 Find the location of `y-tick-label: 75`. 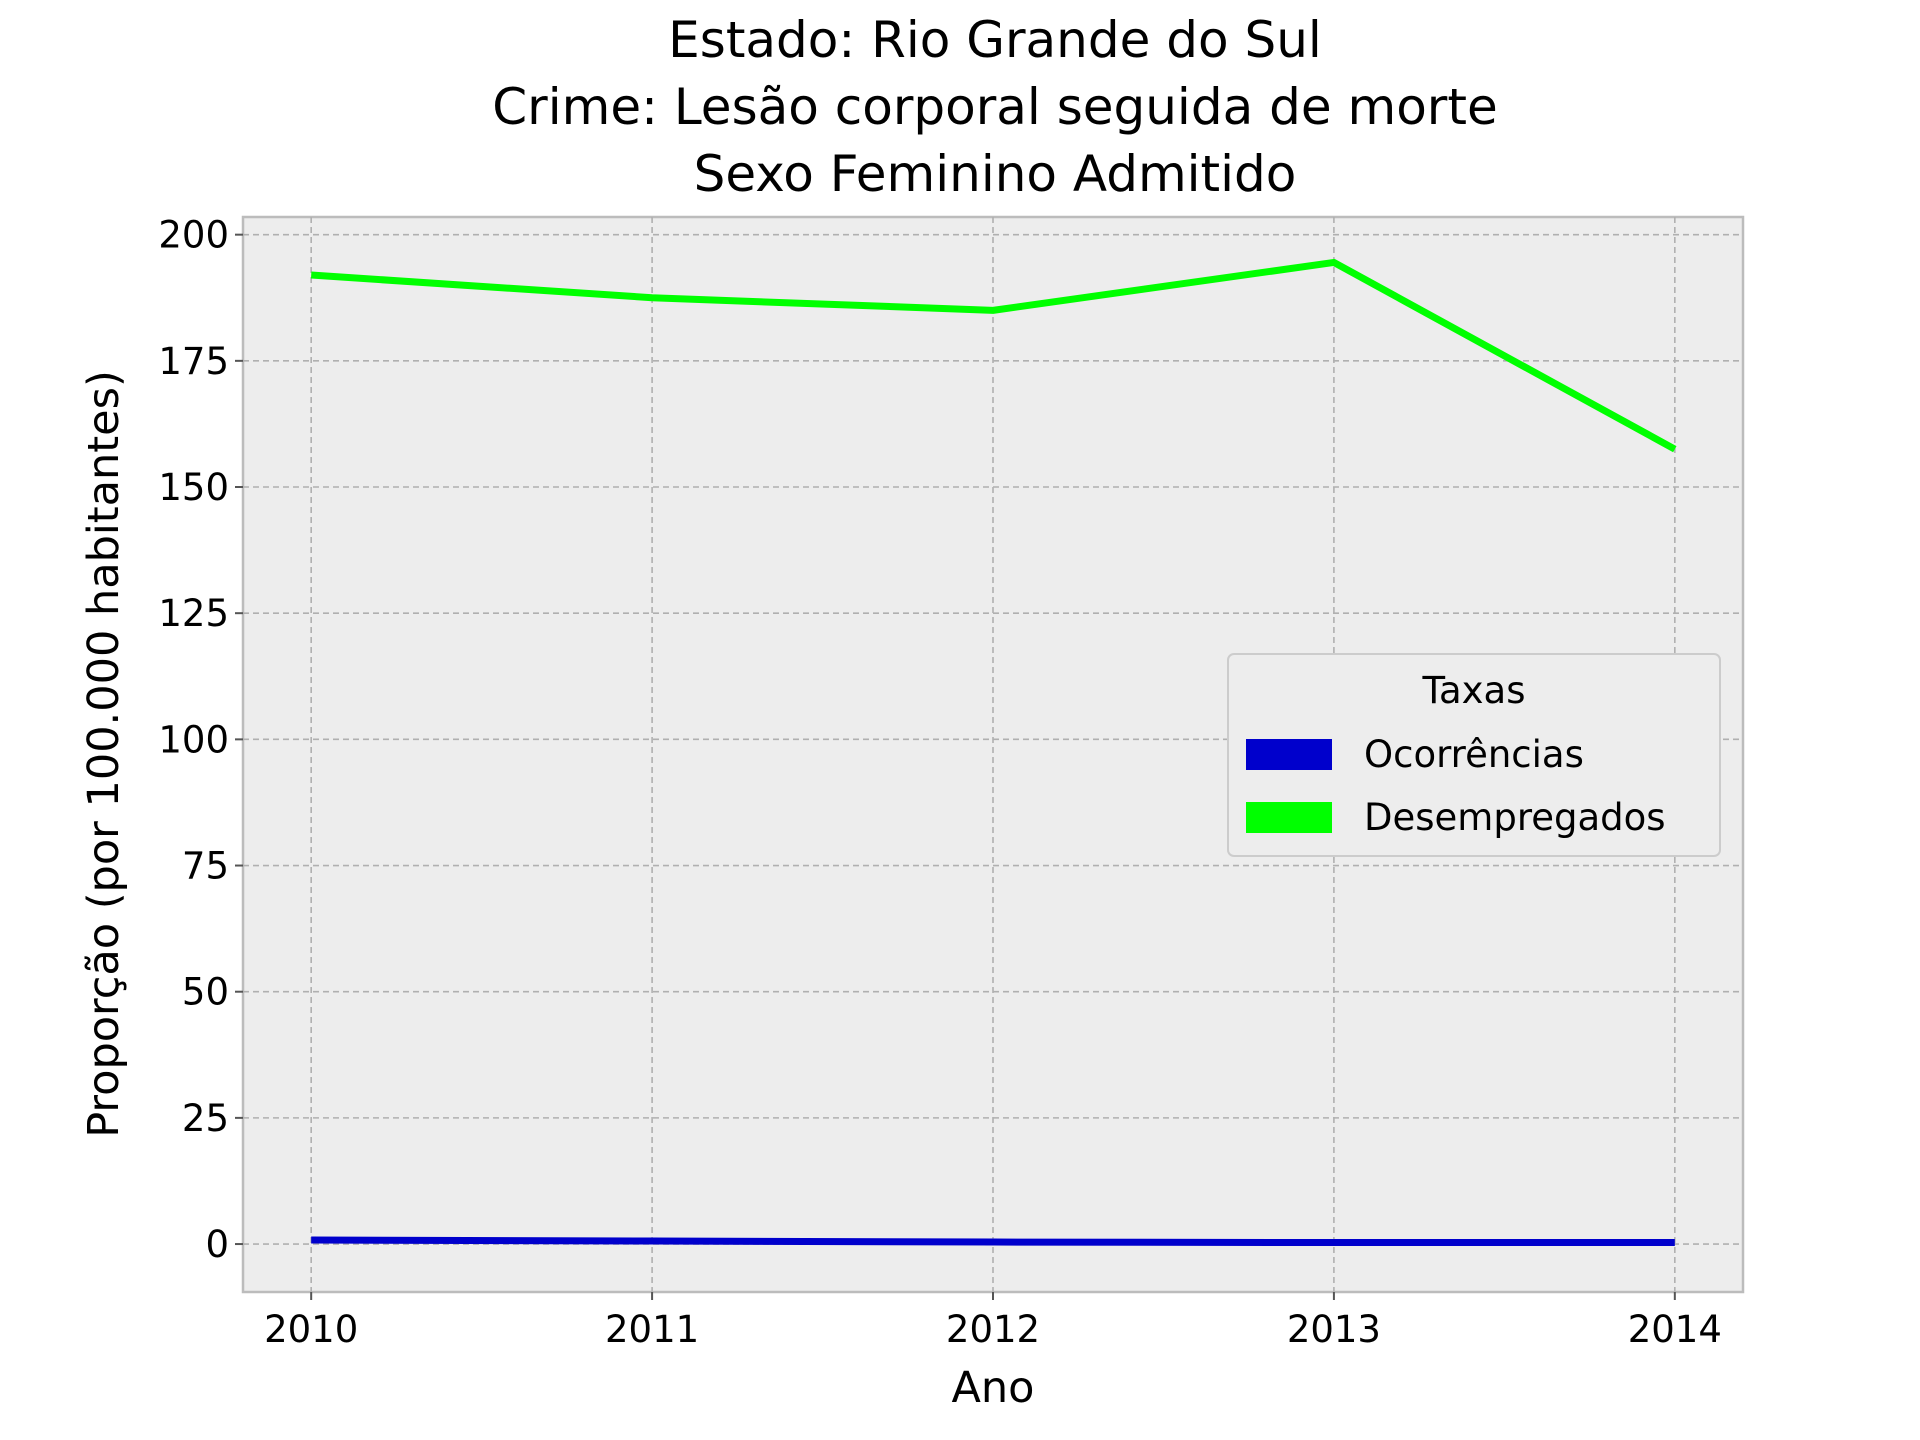

y-tick-label: 75 is located at coordinates (205, 866).